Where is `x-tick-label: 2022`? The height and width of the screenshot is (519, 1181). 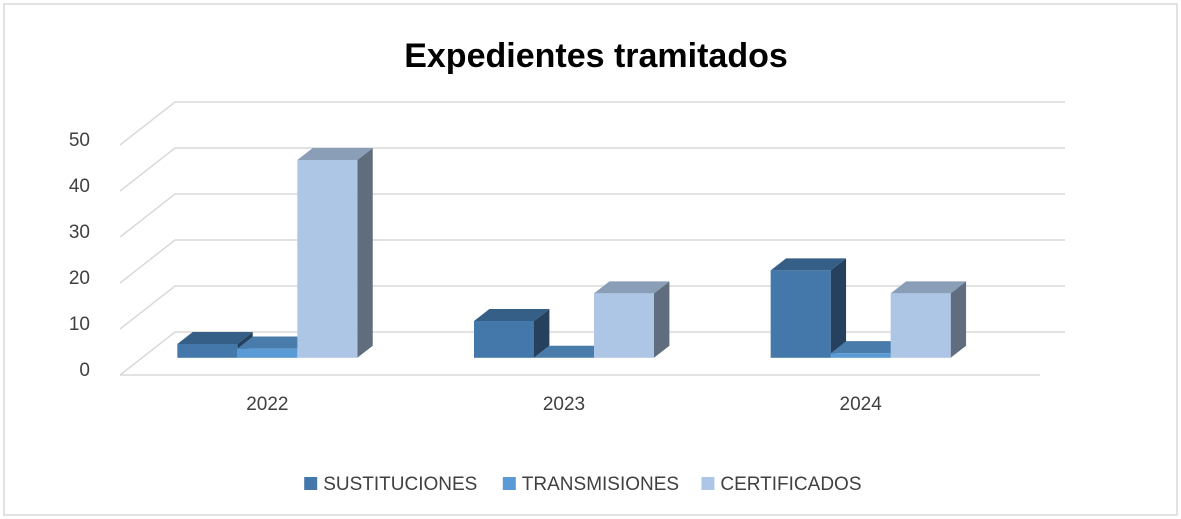
x-tick-label: 2022 is located at coordinates (267, 404).